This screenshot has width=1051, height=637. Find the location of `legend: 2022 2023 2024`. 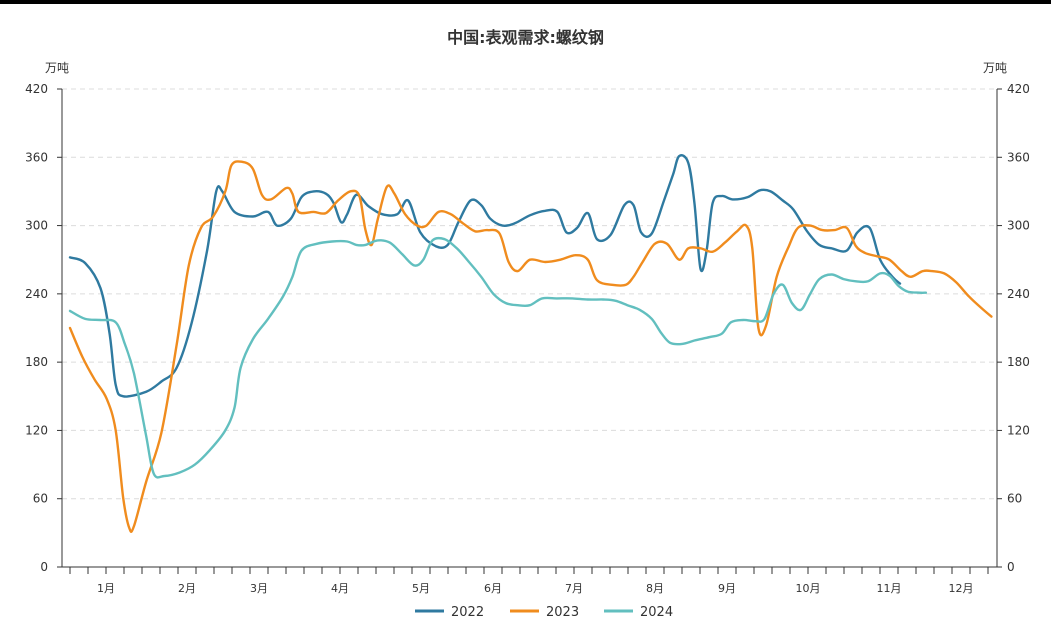

legend: 2022 2023 2024 is located at coordinates (544, 612).